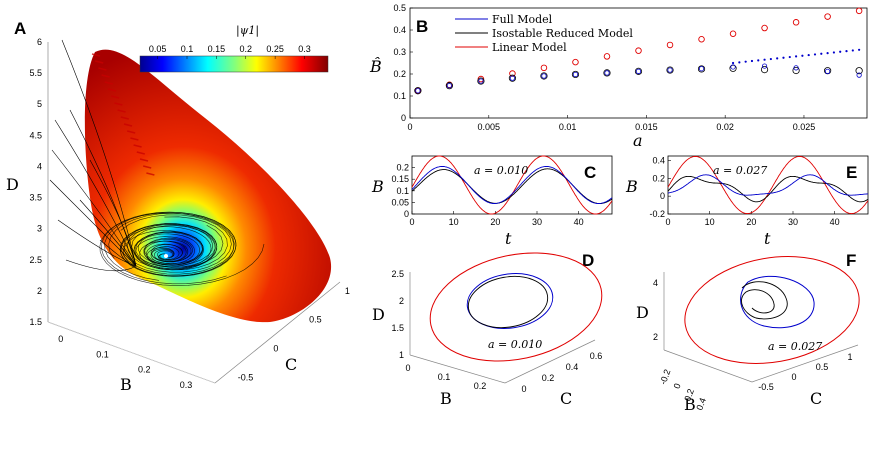 The width and height of the screenshot is (880, 464). What do you see at coordinates (378, 314) in the screenshot?
I see `d-d-axis-label: D` at bounding box center [378, 314].